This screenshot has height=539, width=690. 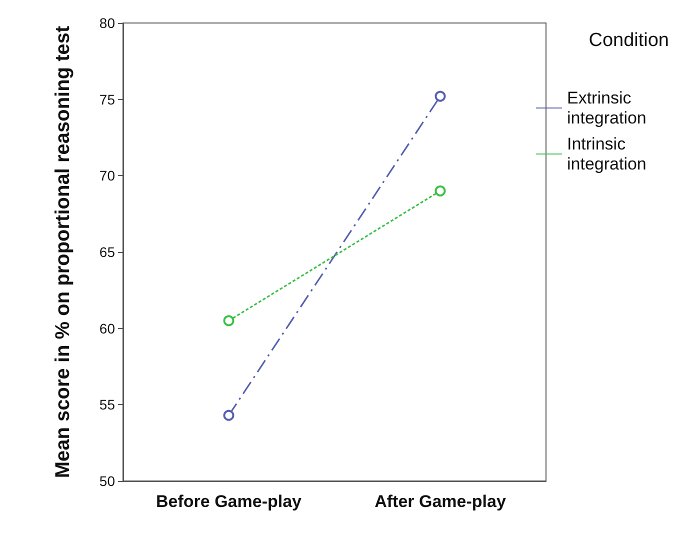 What do you see at coordinates (107, 176) in the screenshot?
I see `y-tick-label: 70` at bounding box center [107, 176].